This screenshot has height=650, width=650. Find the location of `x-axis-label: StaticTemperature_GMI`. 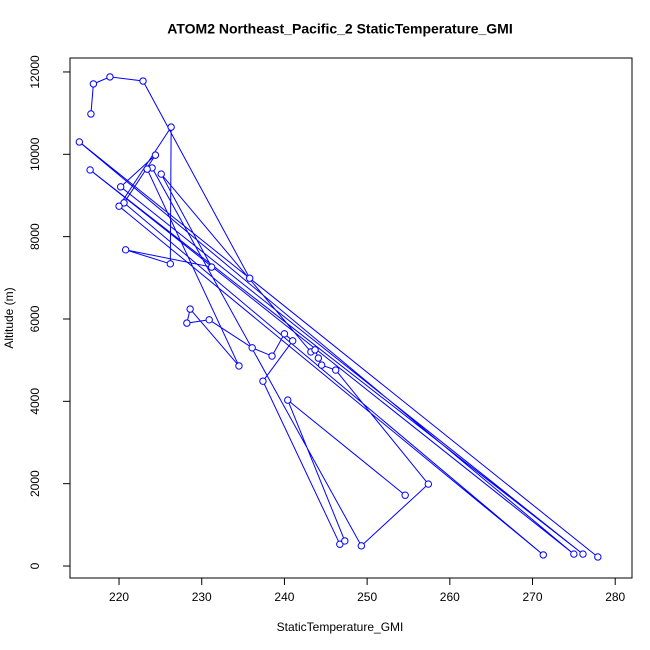

x-axis-label: StaticTemperature_GMI is located at coordinates (340, 627).